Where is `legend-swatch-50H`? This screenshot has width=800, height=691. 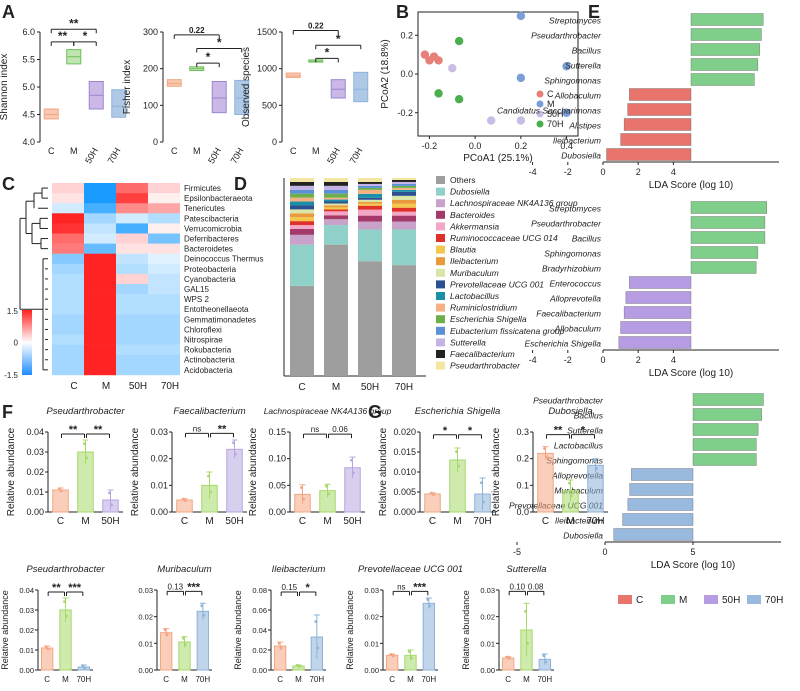
legend-swatch-50H is located at coordinates (711, 599).